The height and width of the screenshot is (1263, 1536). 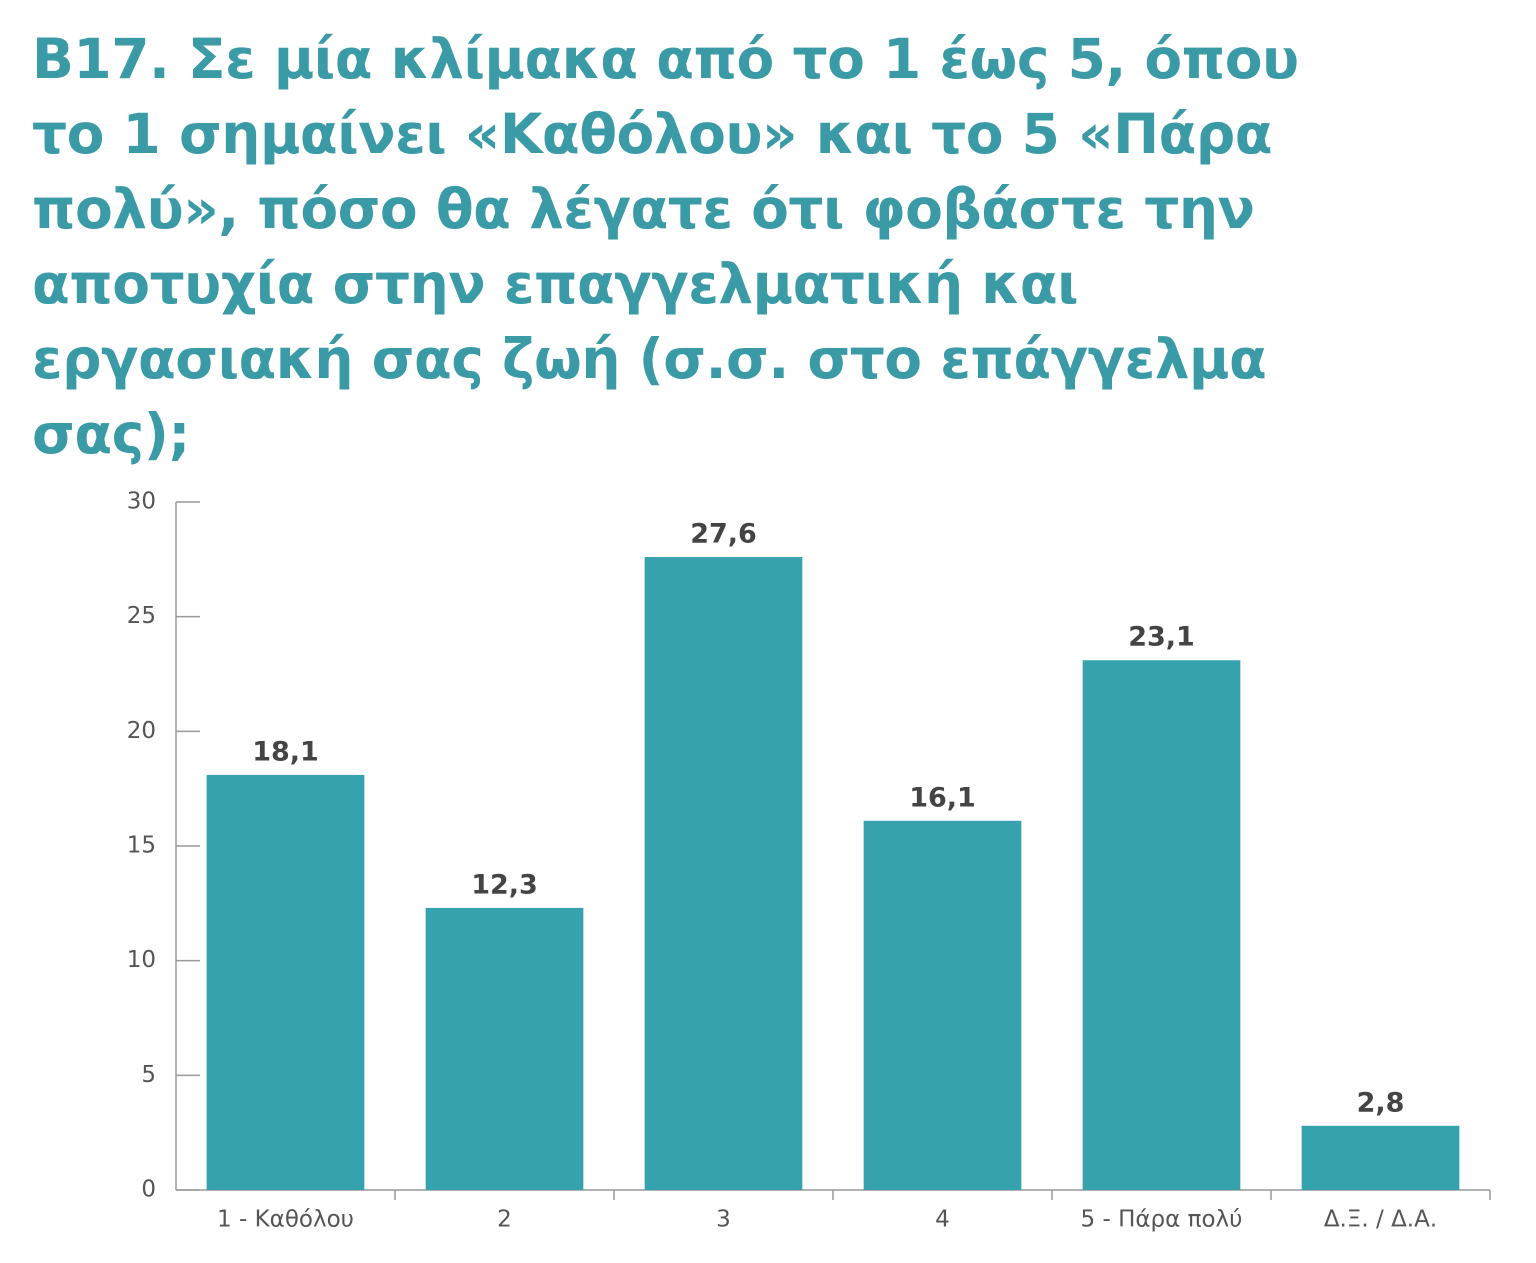 What do you see at coordinates (1162, 1220) in the screenshot?
I see `x-tick-label: 5 - Πάρα πολύ` at bounding box center [1162, 1220].